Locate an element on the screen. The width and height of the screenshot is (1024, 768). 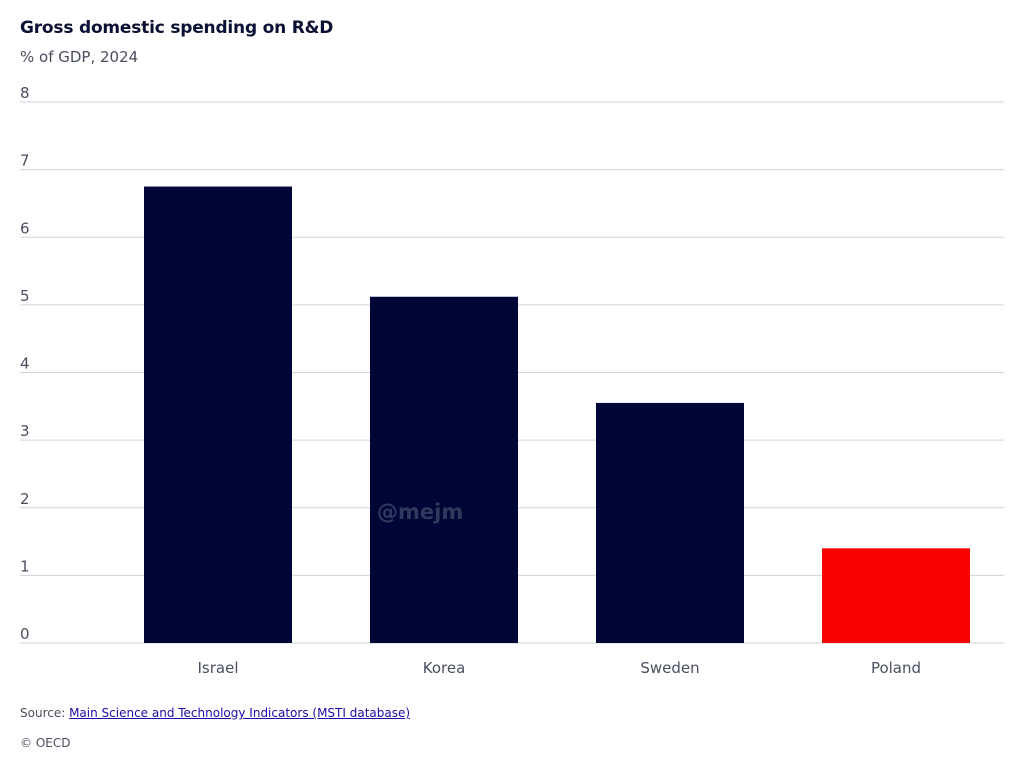
x-tick-label: Sweden is located at coordinates (669, 668).